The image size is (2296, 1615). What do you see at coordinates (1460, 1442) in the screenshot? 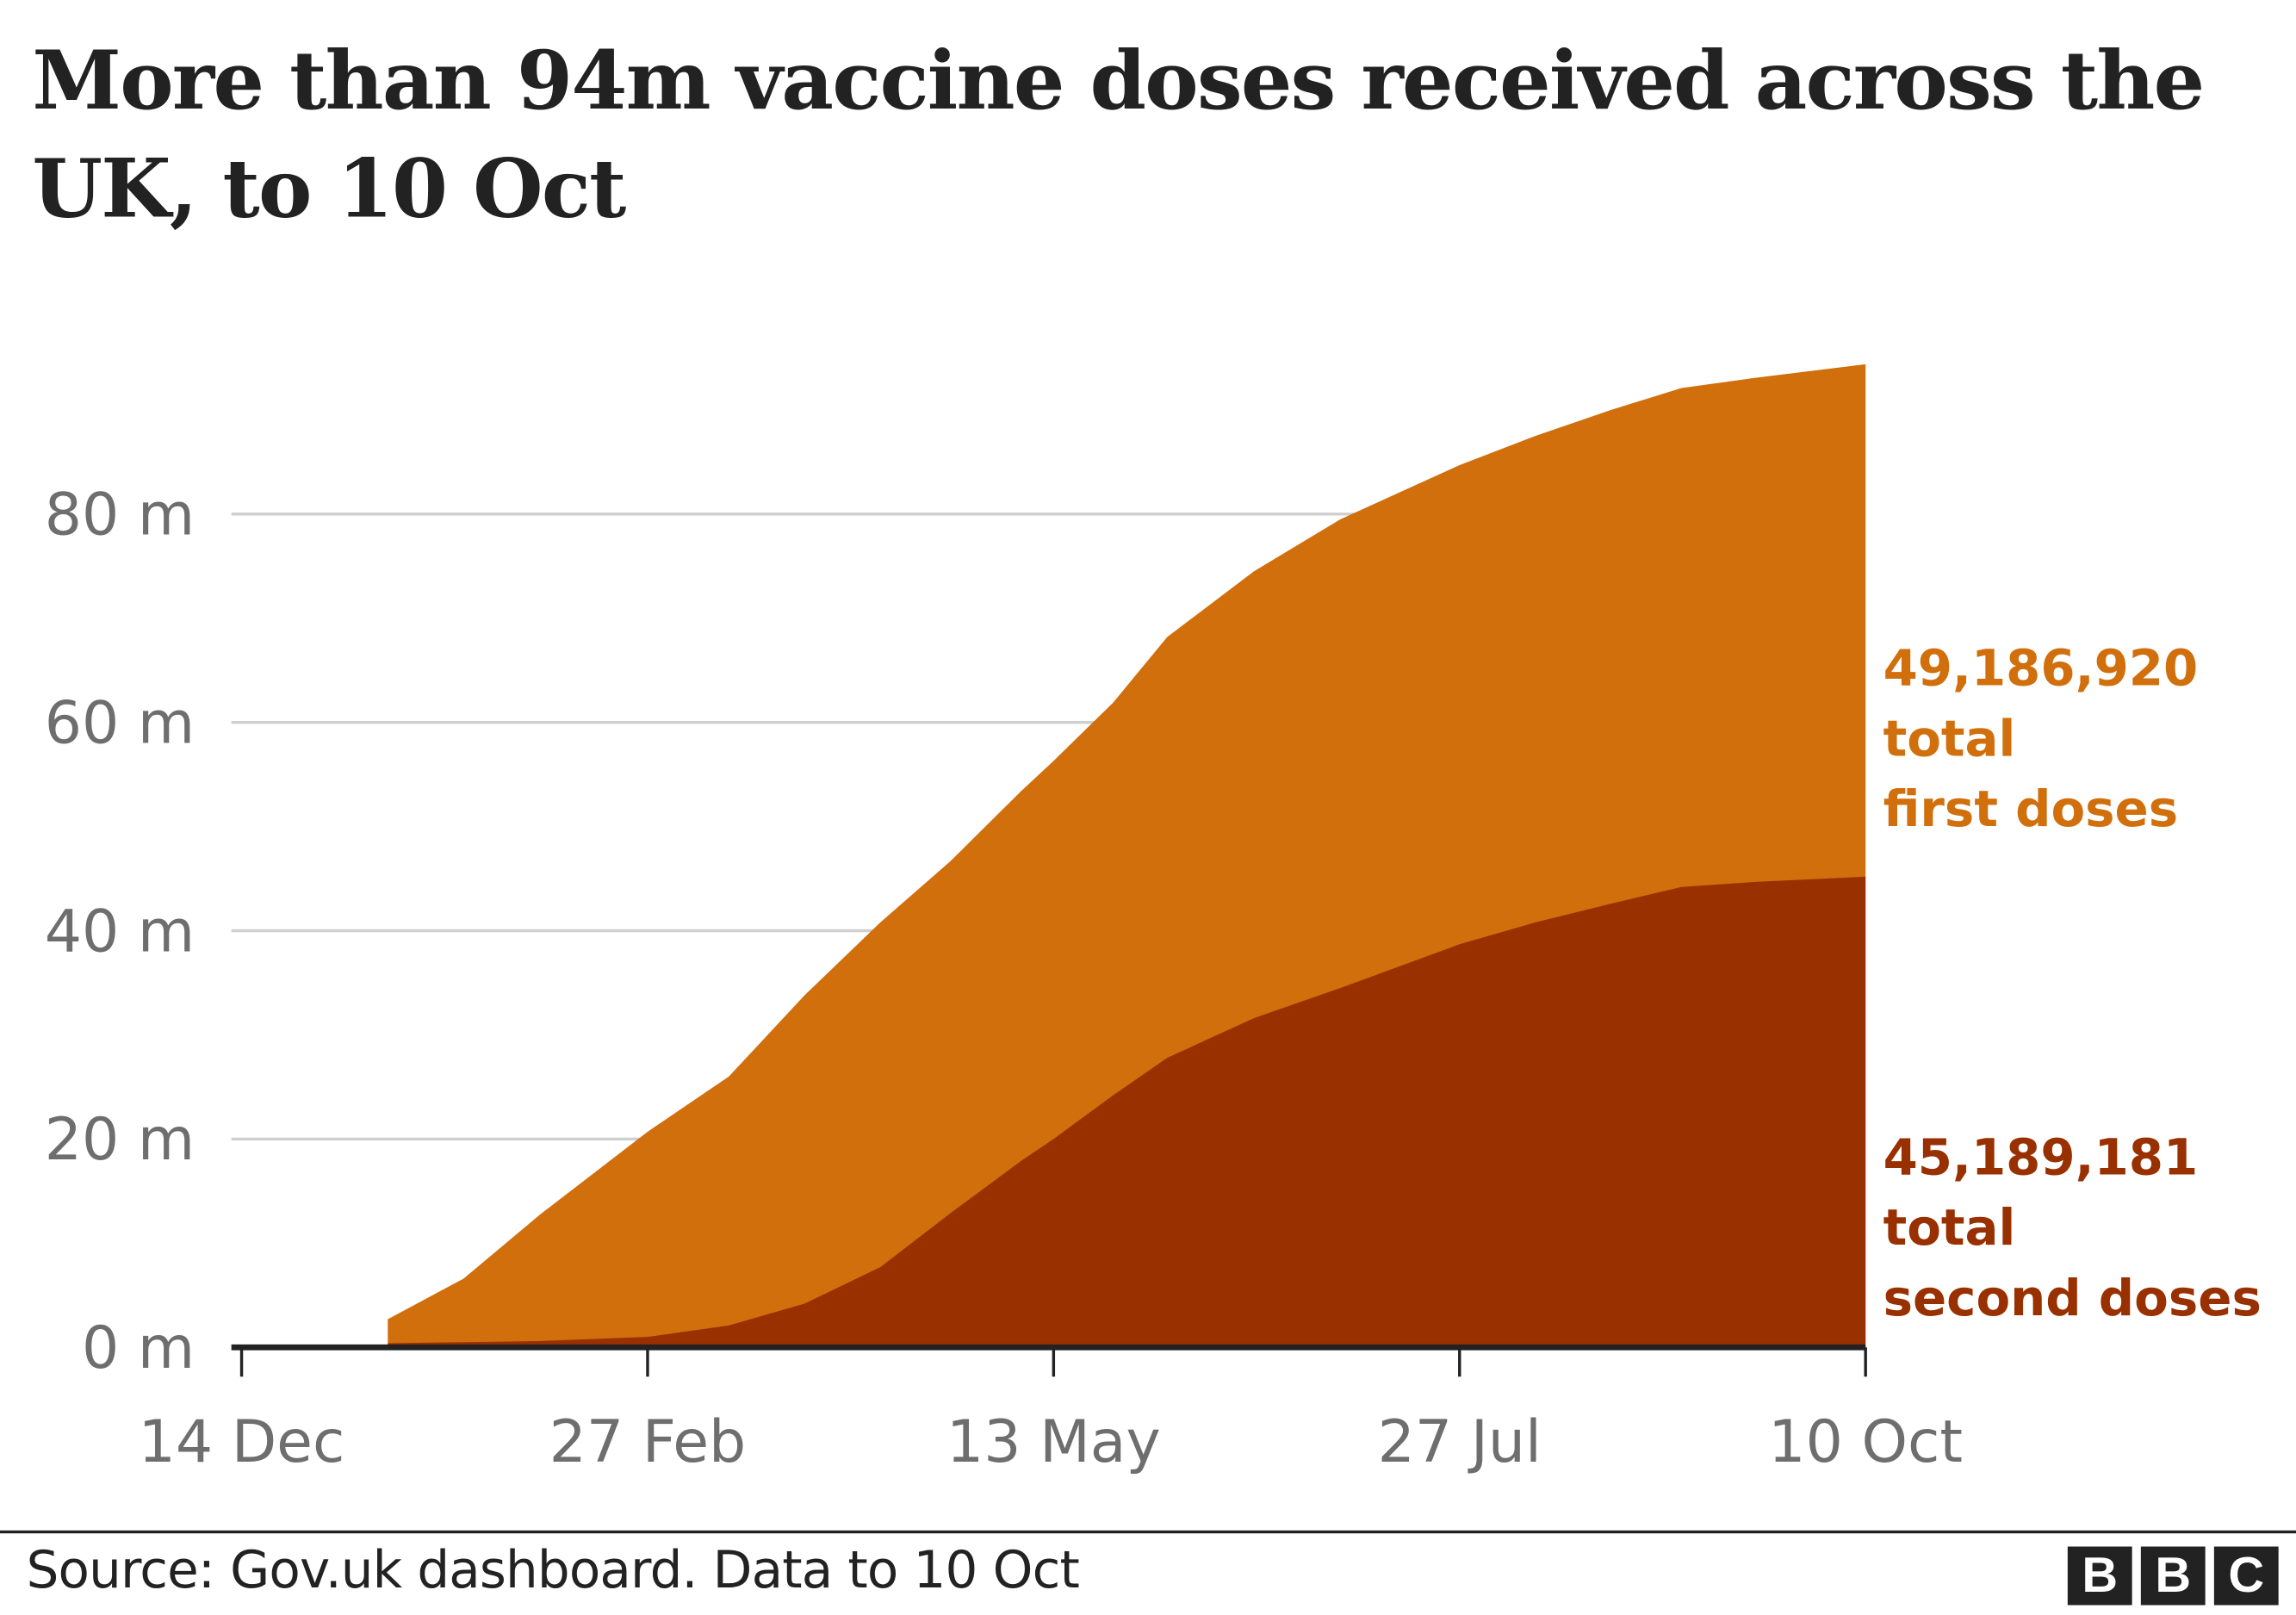
I see `x-tick-label: 27 Jul` at bounding box center [1460, 1442].